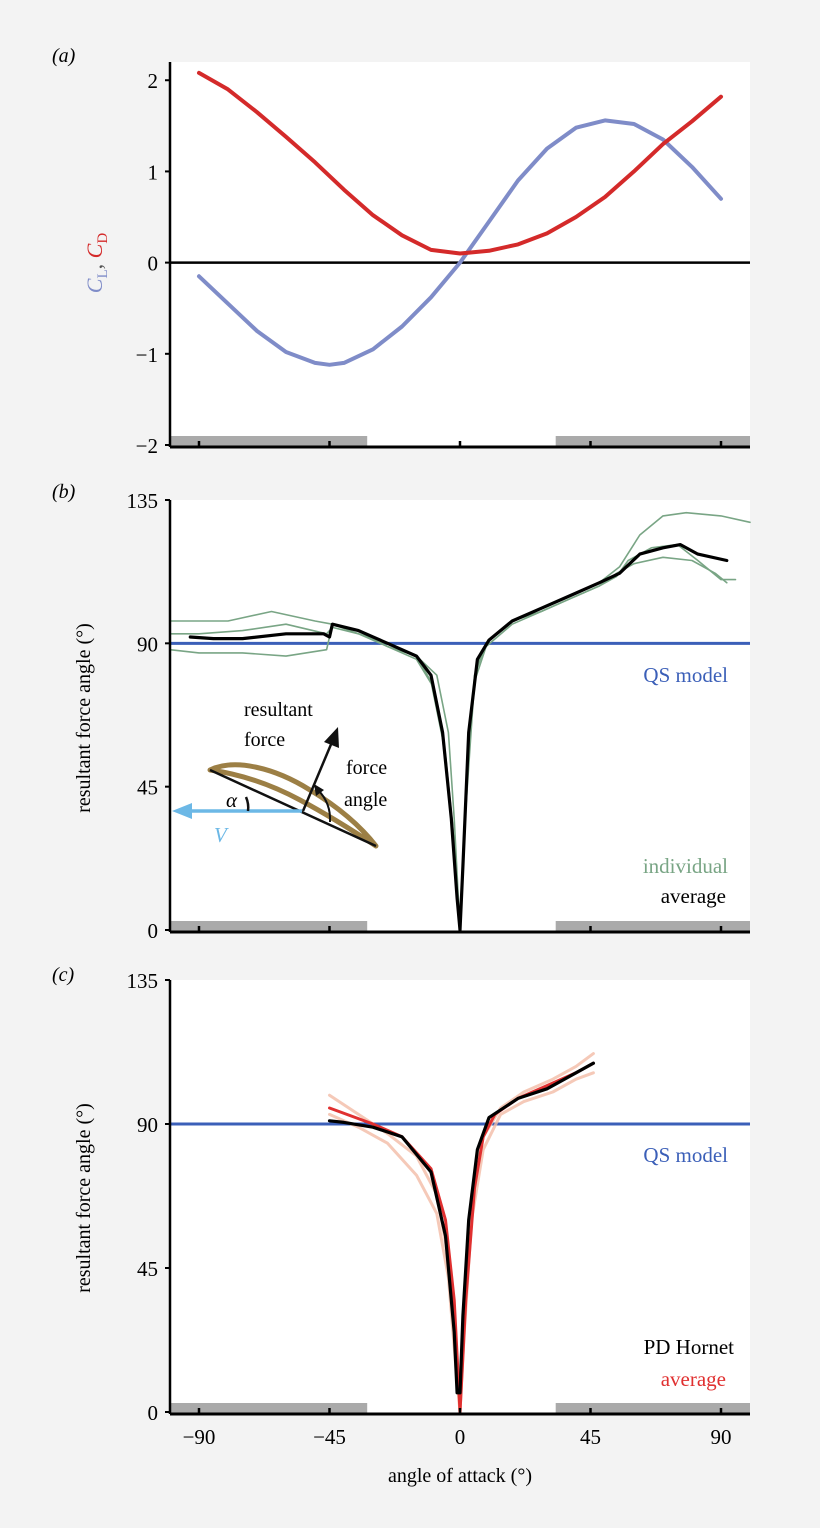  Describe the element at coordinates (460, 1476) in the screenshot. I see `xlabel-c: angle of attack (°)` at that location.